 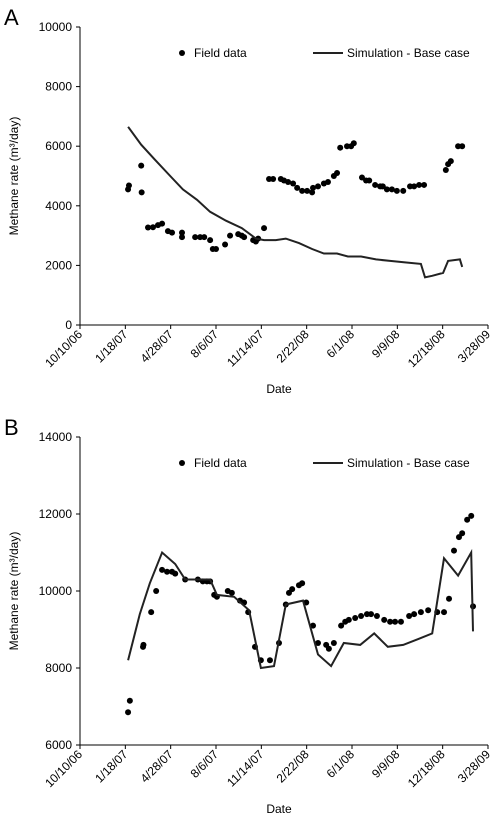 I want to click on y-tick-label: 0, so click(x=68, y=325).